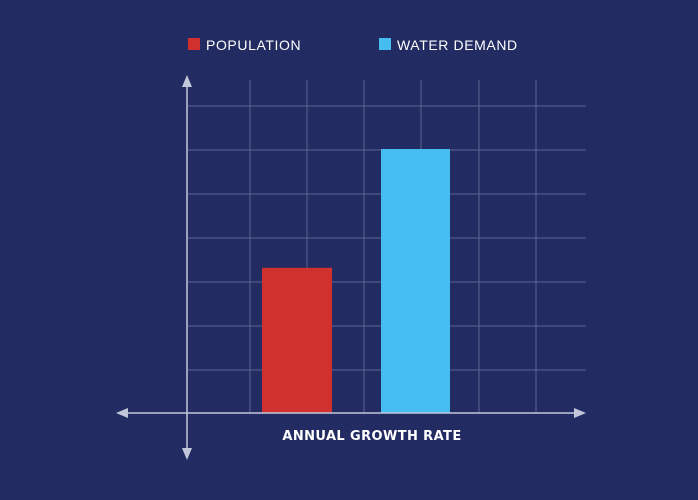 Image resolution: width=698 pixels, height=500 pixels. I want to click on legend-swatch-population, so click(194, 44).